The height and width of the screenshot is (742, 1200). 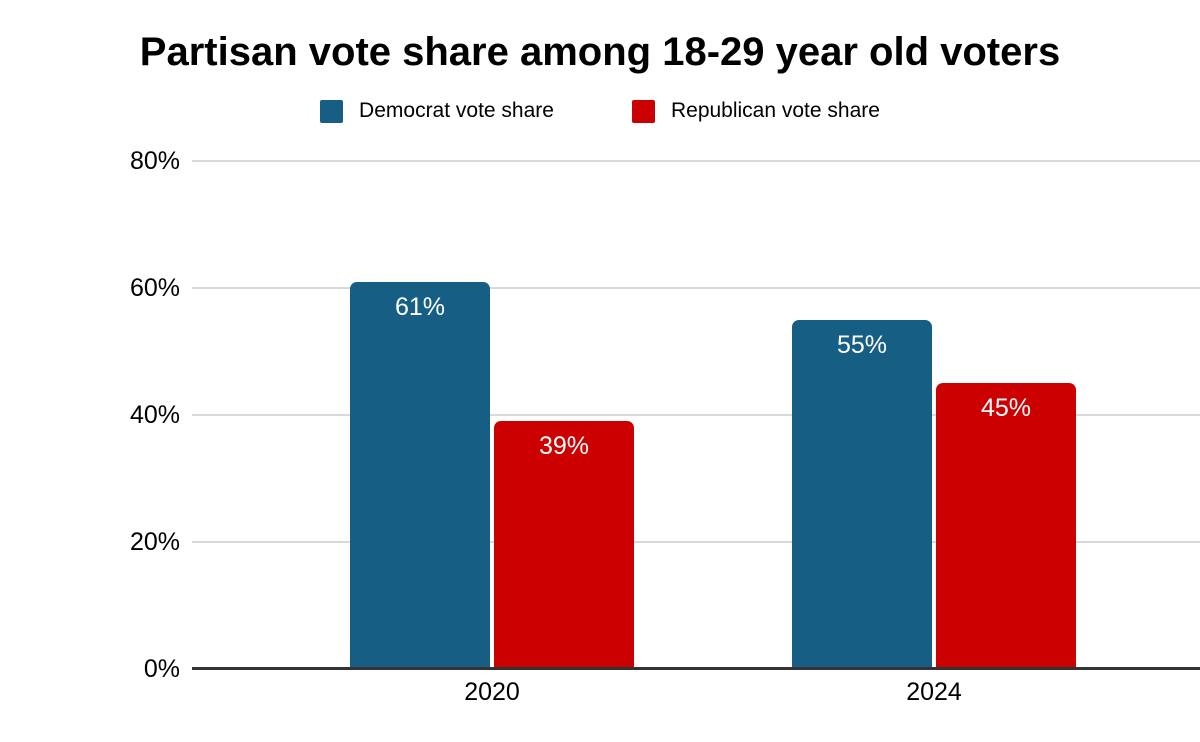 What do you see at coordinates (564, 545) in the screenshot?
I see `bar-republican-2020: 39%` at bounding box center [564, 545].